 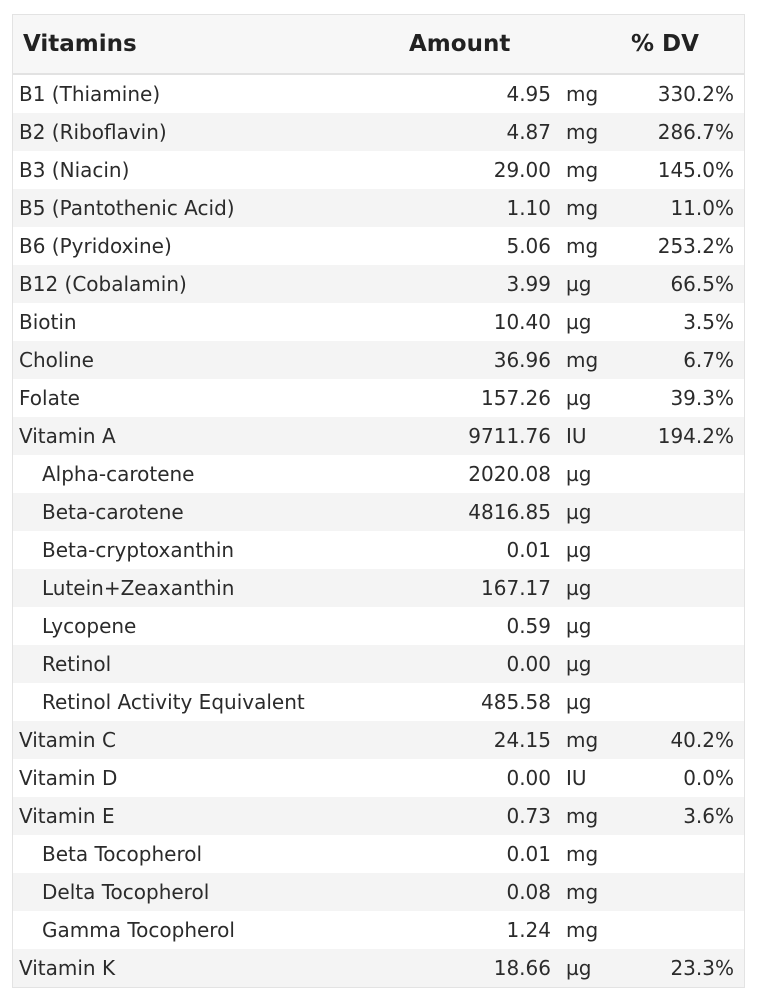 I want to click on vitamin-amount: 5.06, so click(x=528, y=246).